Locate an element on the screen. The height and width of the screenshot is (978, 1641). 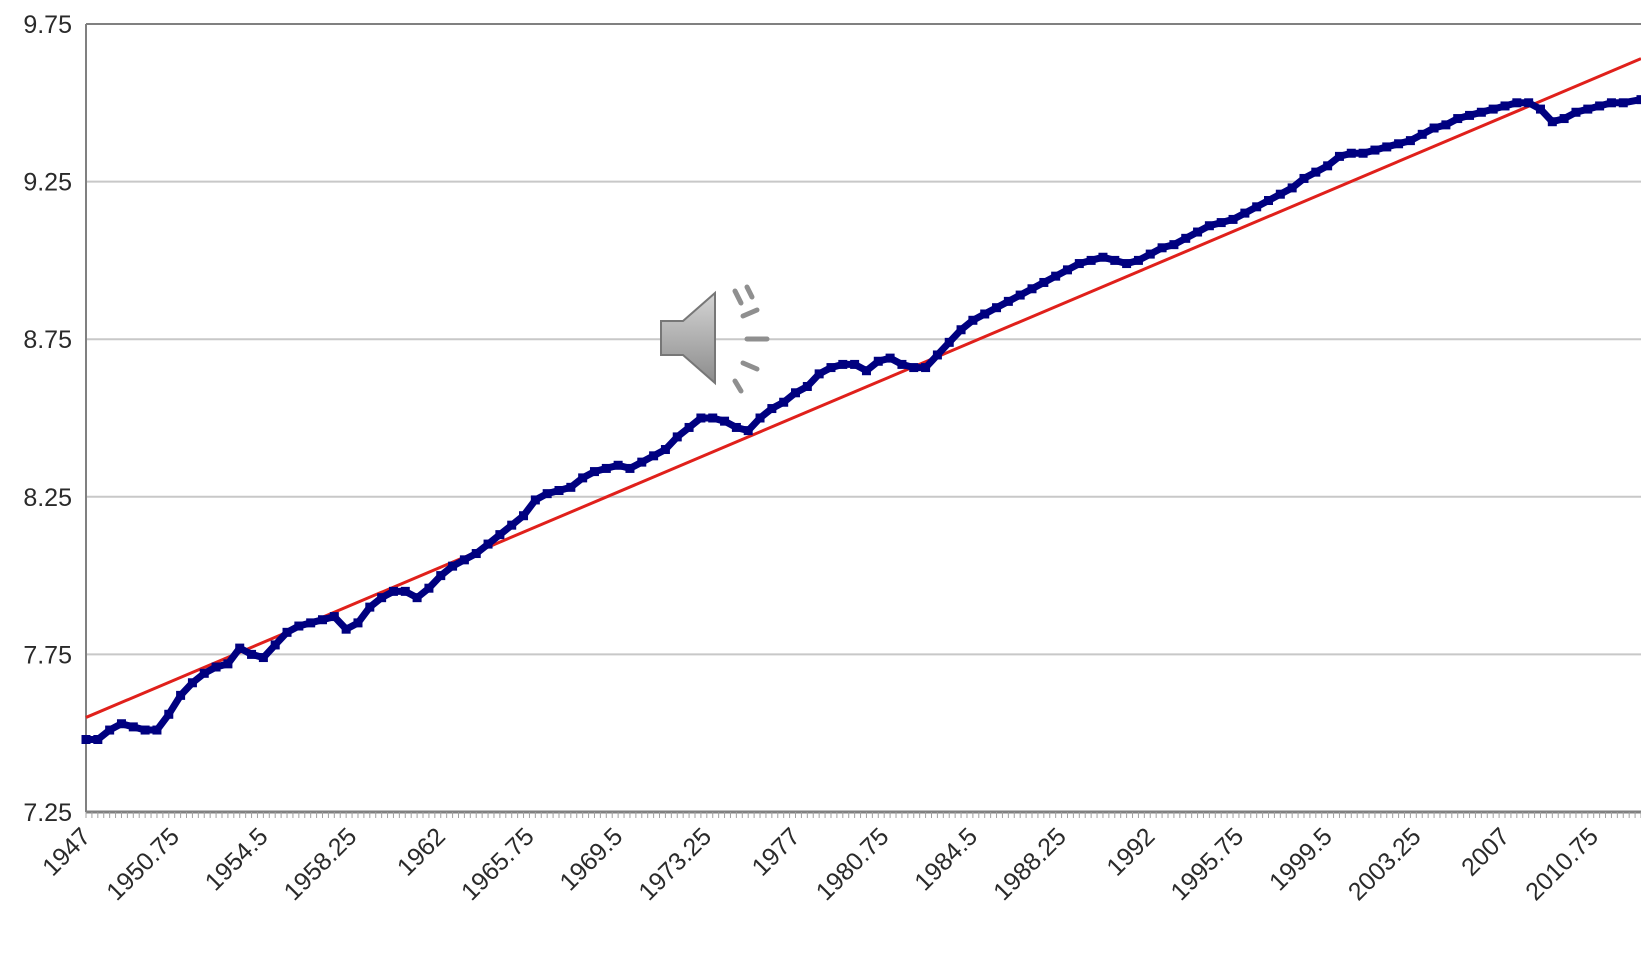
x-tick-label: 1995.75 is located at coordinates (1207, 864).